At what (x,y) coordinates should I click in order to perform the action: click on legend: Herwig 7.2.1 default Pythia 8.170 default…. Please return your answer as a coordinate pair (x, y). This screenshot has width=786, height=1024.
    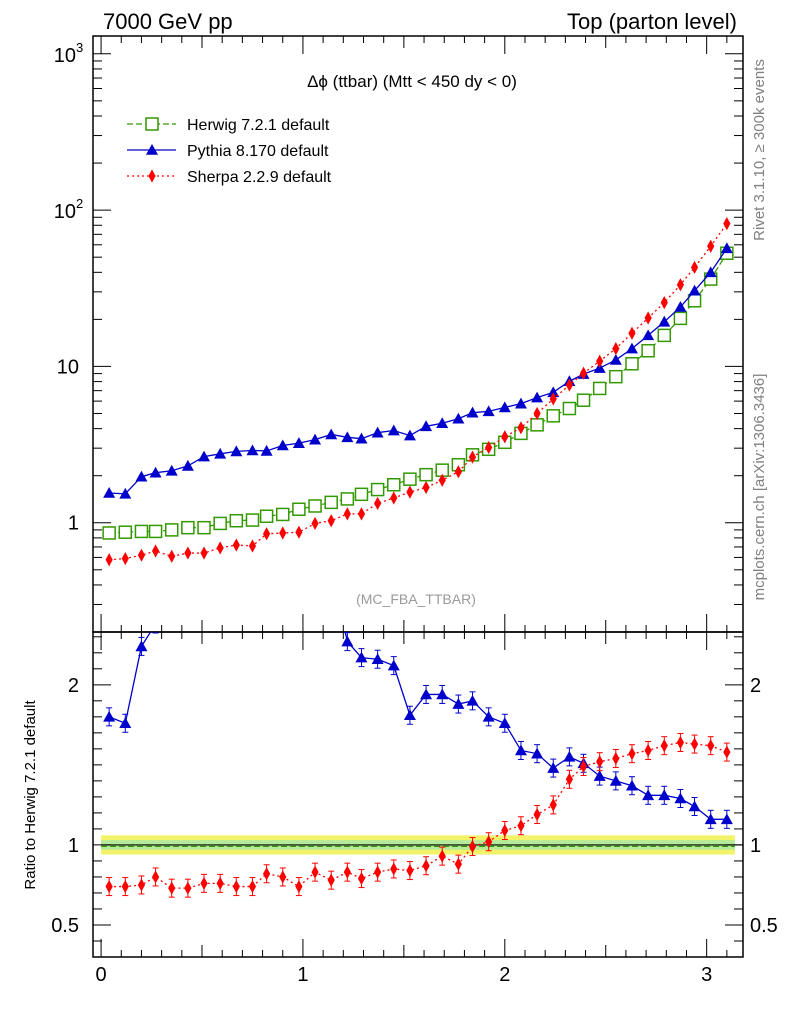
    Looking at the image, I should click on (229, 151).